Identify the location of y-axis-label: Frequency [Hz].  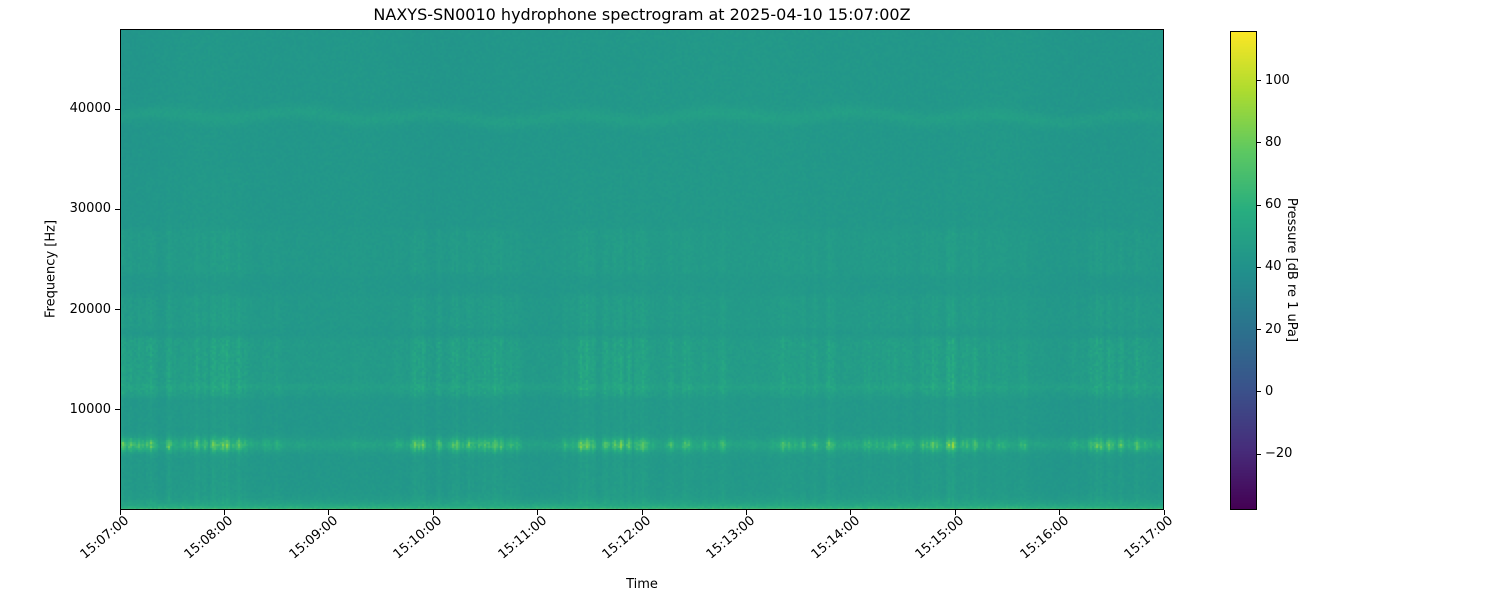
(51, 269).